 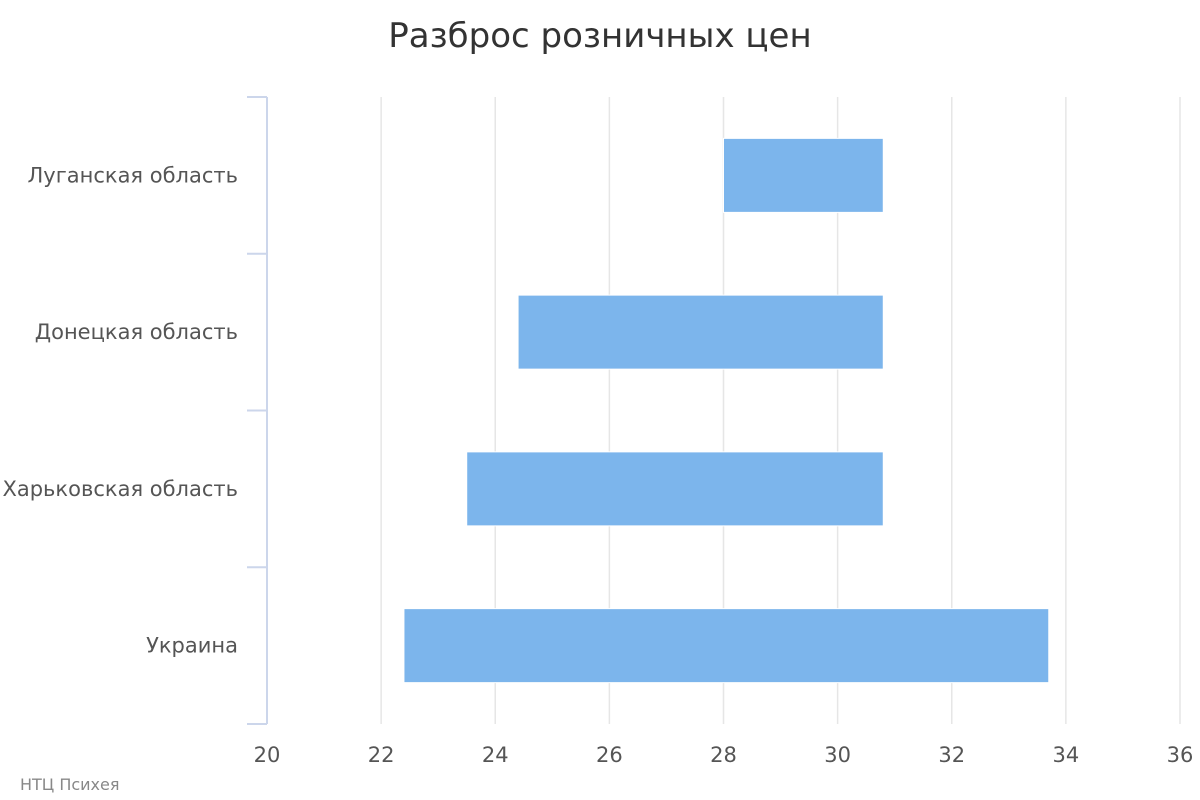 I want to click on x-tick-label: 34, so click(x=1066, y=755).